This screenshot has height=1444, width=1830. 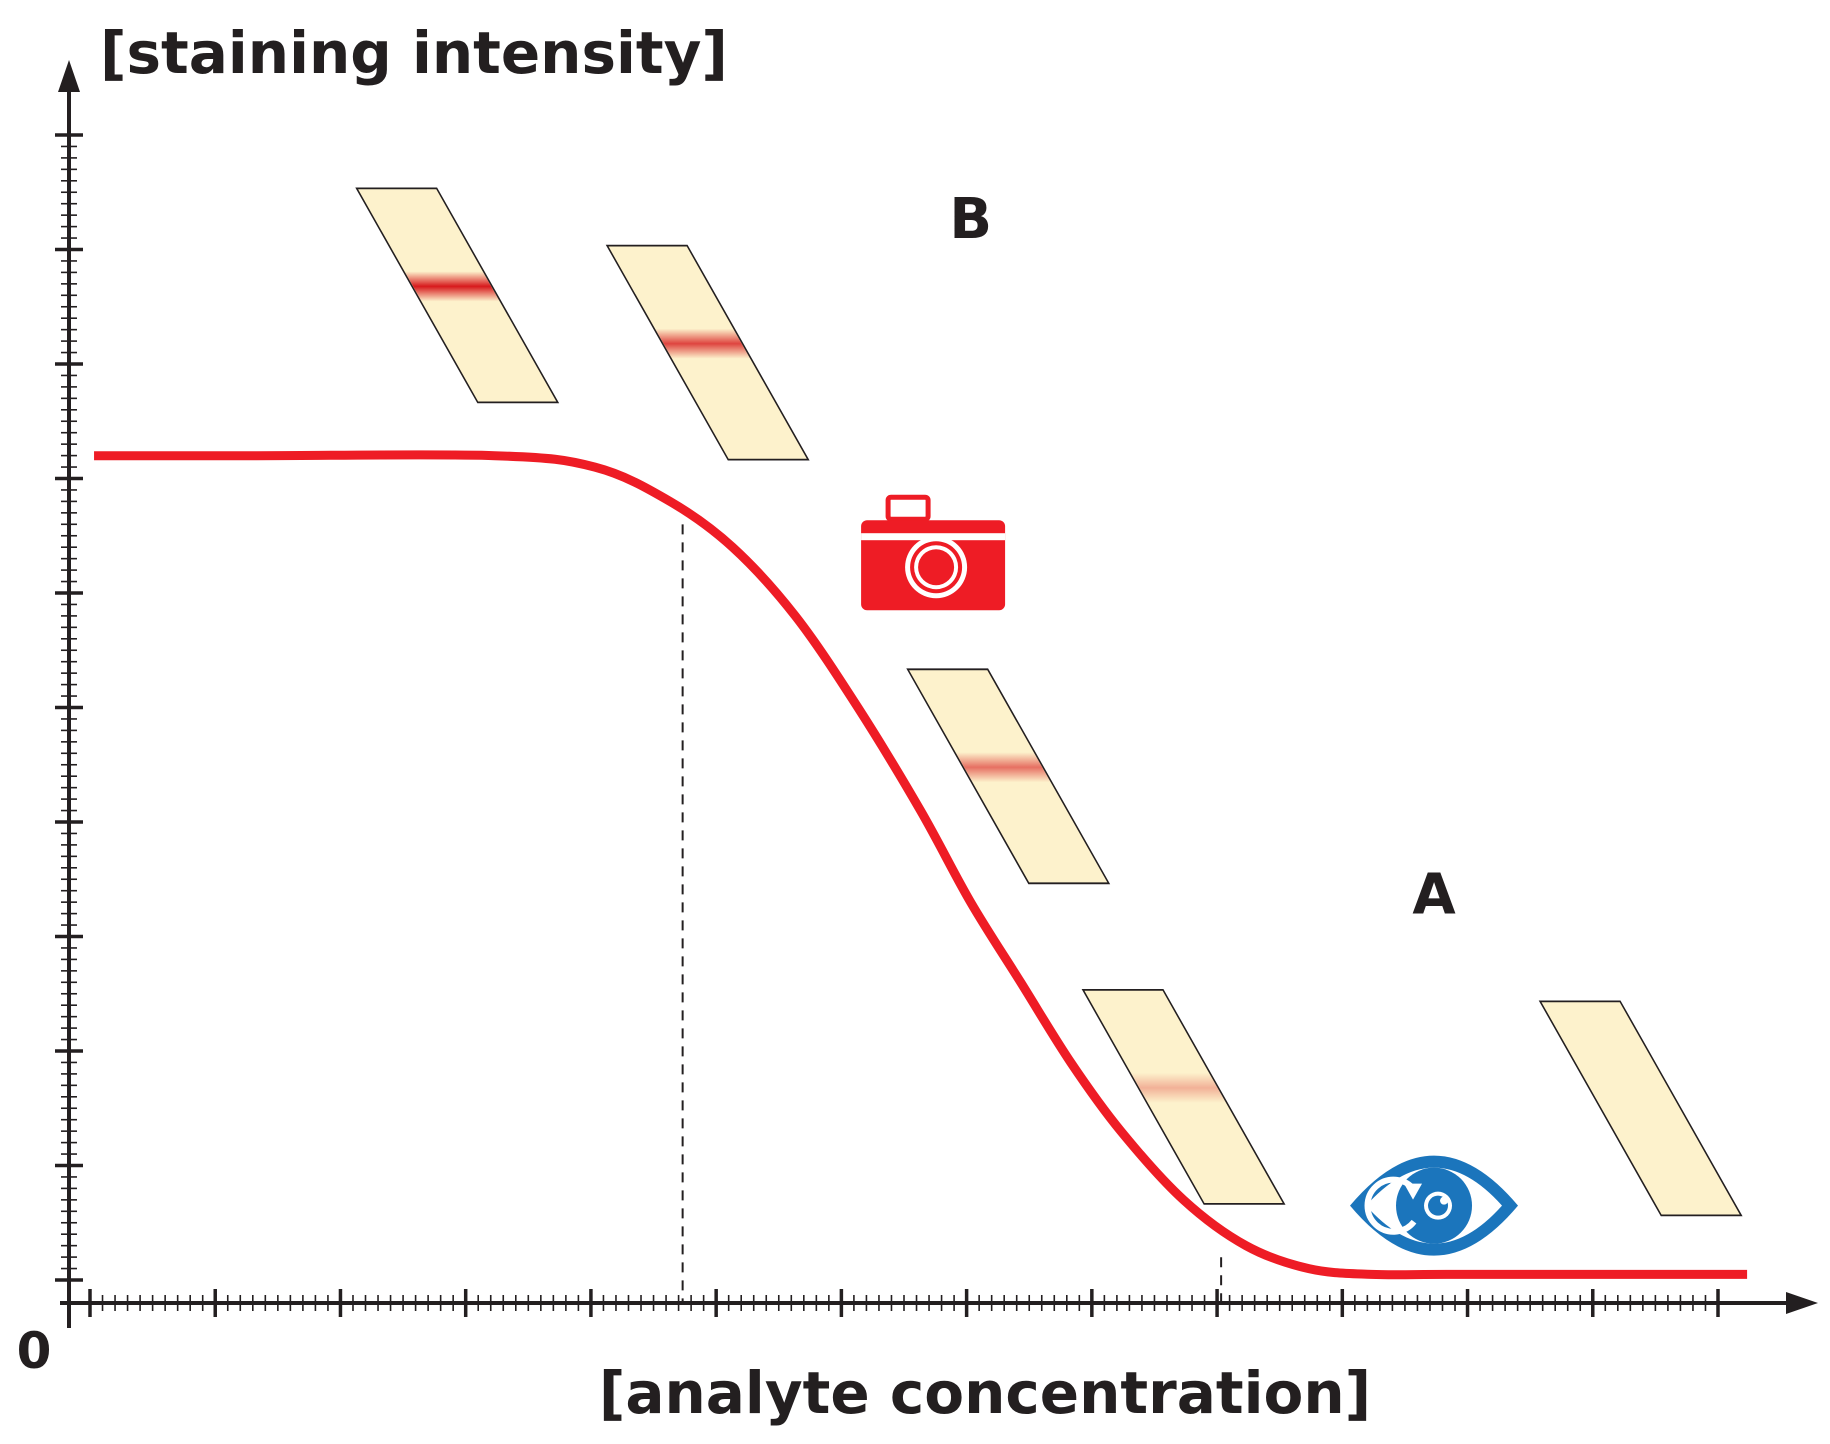 What do you see at coordinates (1444, 1200) in the screenshot?
I see `eye-highlight` at bounding box center [1444, 1200].